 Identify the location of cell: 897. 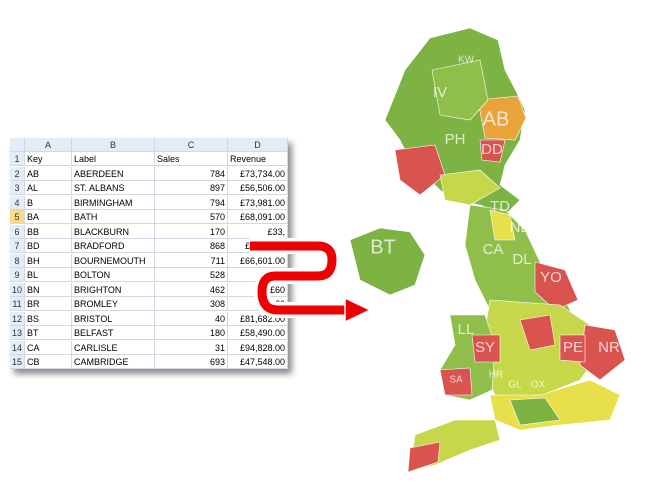
(191, 188).